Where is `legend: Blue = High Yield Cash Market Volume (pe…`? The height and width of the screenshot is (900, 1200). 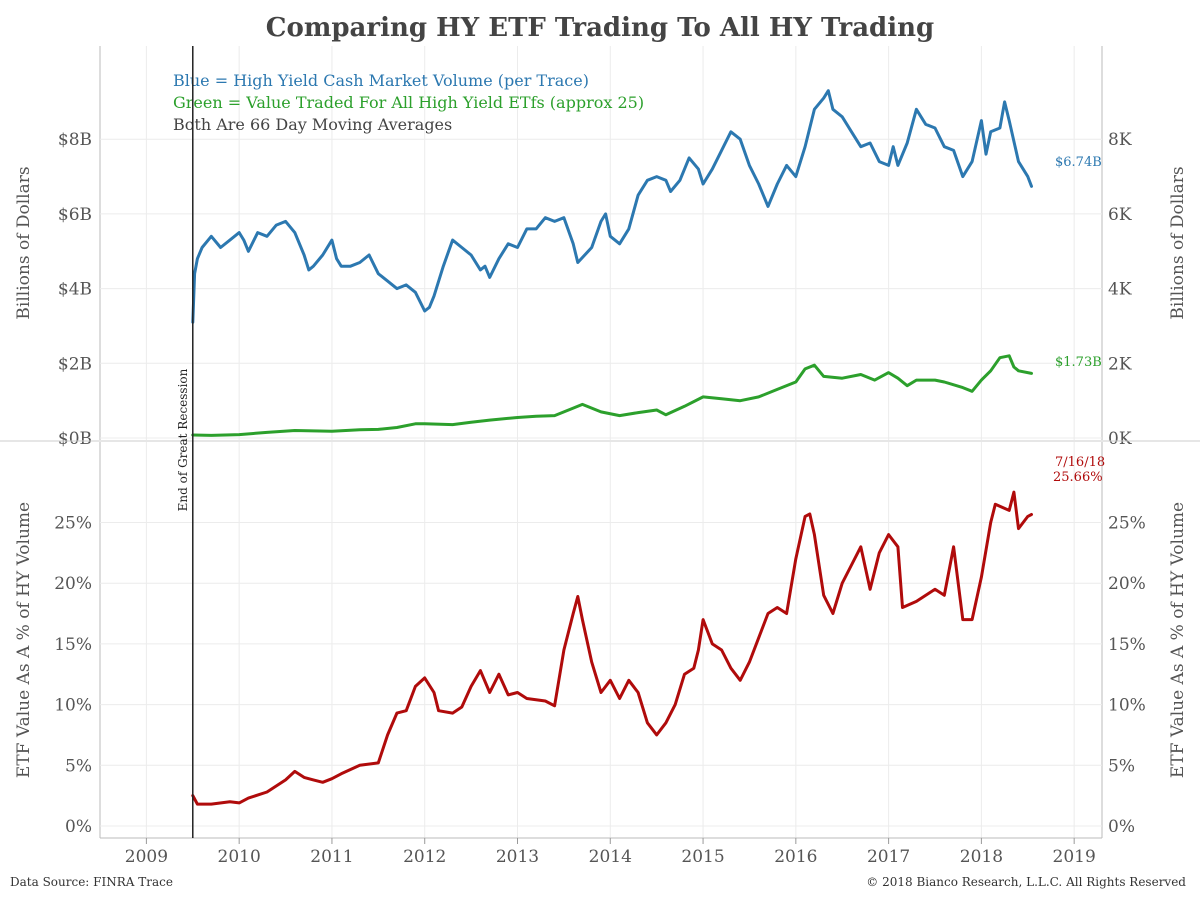 legend: Blue = High Yield Cash Market Volume (pe… is located at coordinates (408, 102).